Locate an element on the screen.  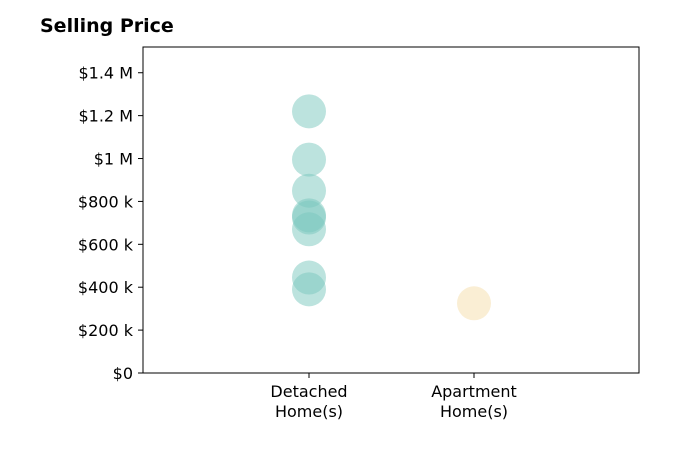
y-tick-label: $400 k is located at coordinates (106, 287).